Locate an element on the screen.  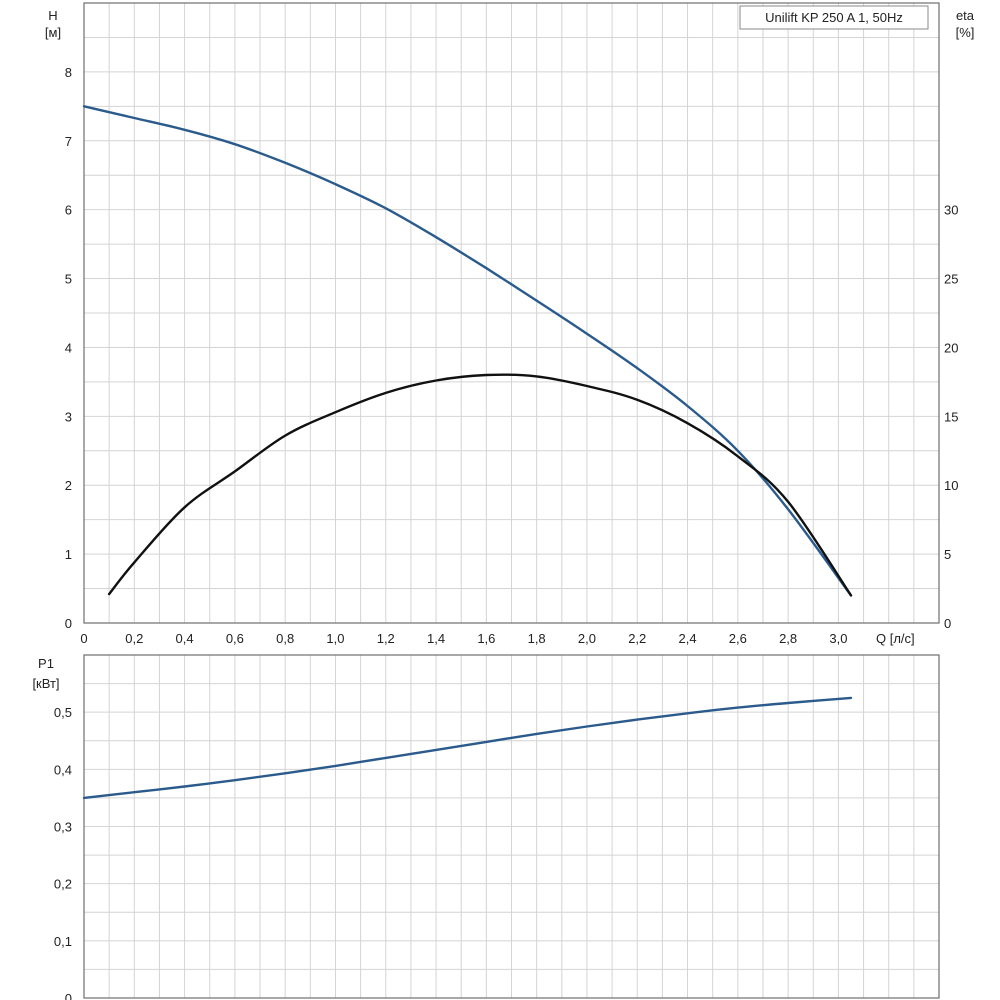
chart-title: Unilift KP 250 A 1, 50Hz is located at coordinates (834, 17).